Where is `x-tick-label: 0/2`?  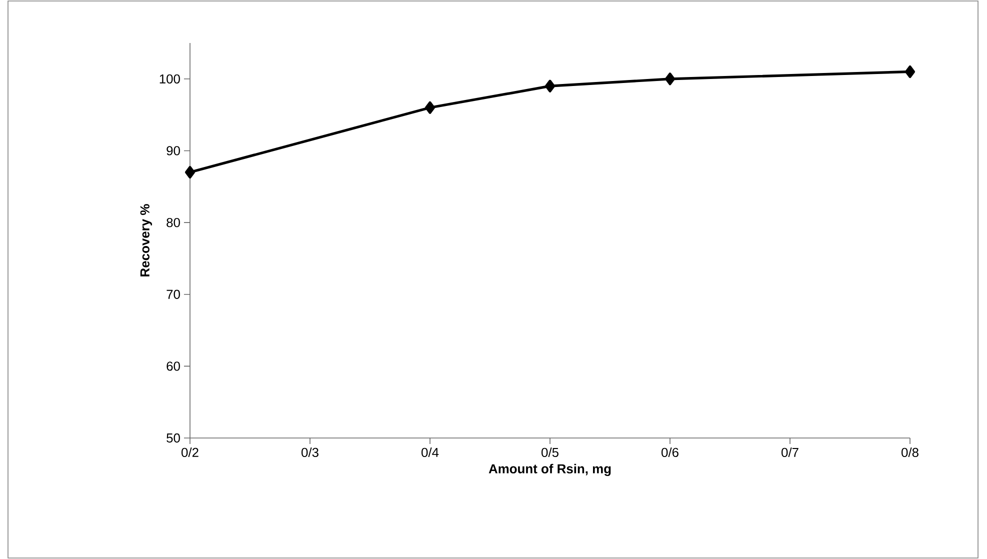
x-tick-label: 0/2 is located at coordinates (190, 453).